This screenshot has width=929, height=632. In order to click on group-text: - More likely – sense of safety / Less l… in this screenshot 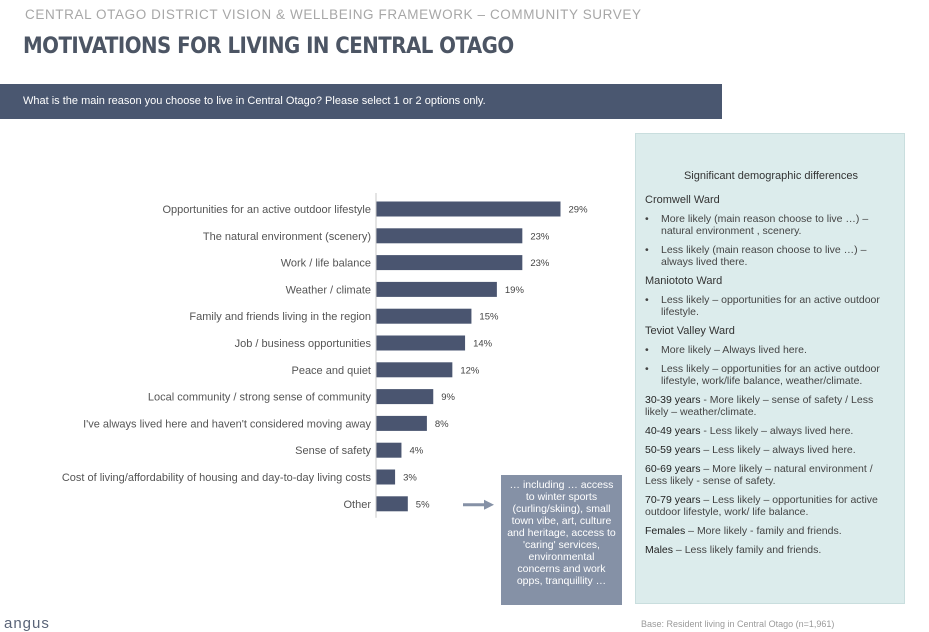, I will do `click(759, 406)`.